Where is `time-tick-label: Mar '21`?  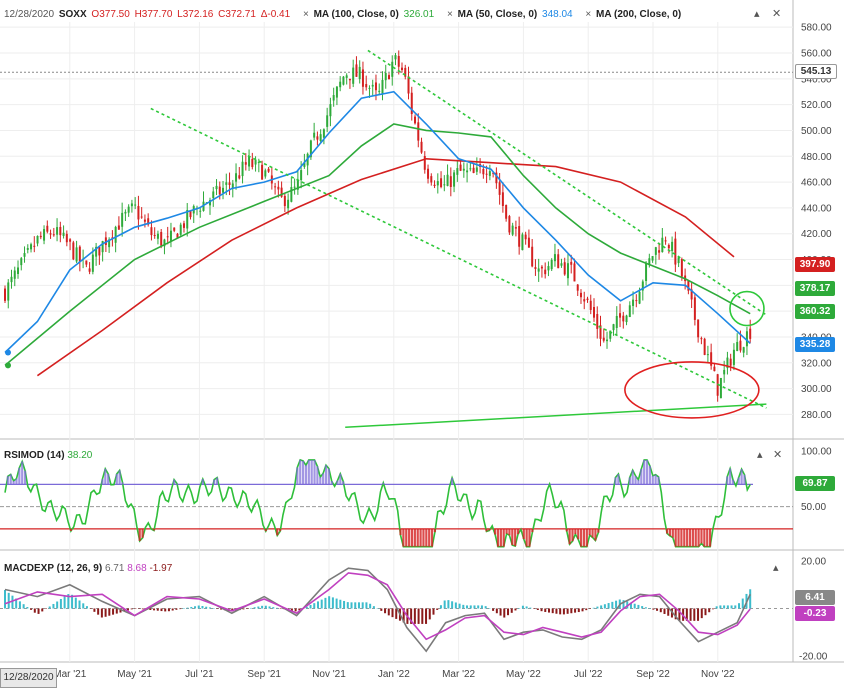 time-tick-label: Mar '21 is located at coordinates (69, 674).